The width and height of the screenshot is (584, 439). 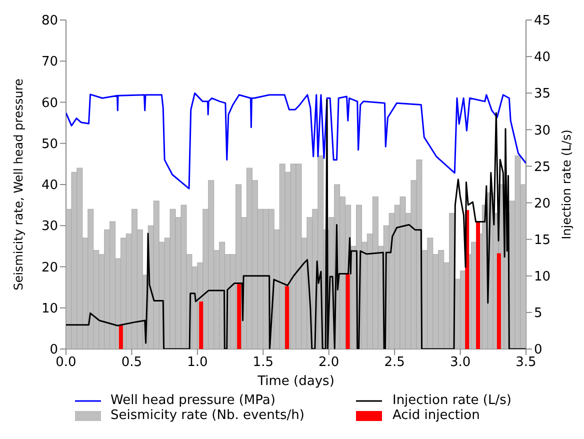 I want to click on legend-label: Seismicity rate (Nb. events/h), so click(x=207, y=415).